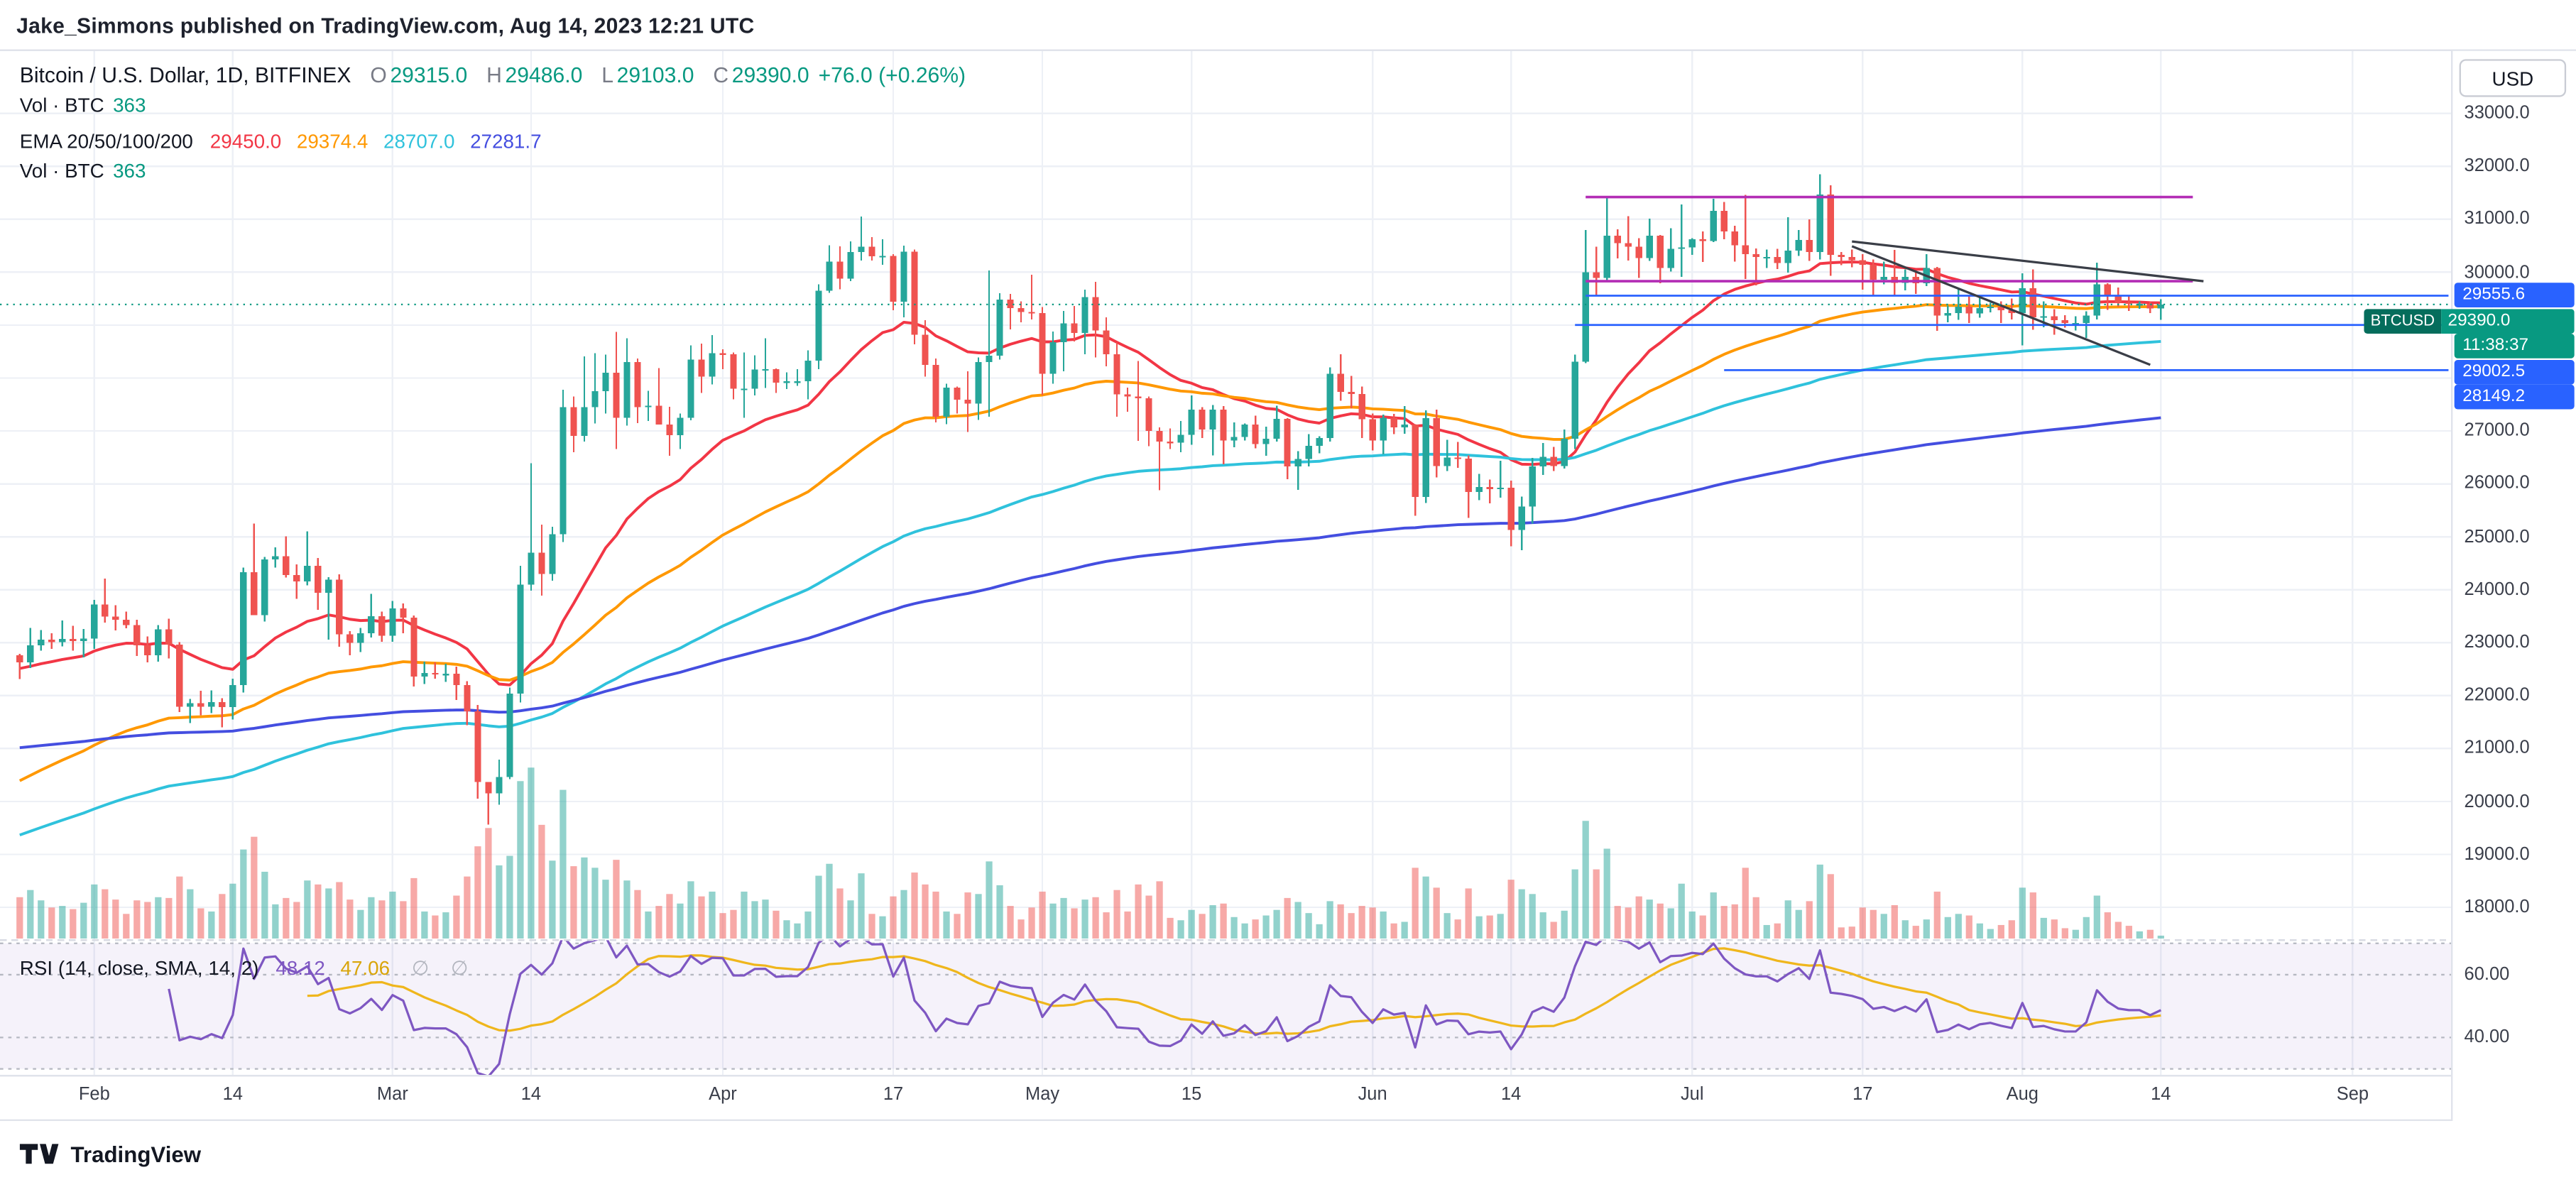  I want to click on volume-label-2: Vol · BTC, so click(61, 170).